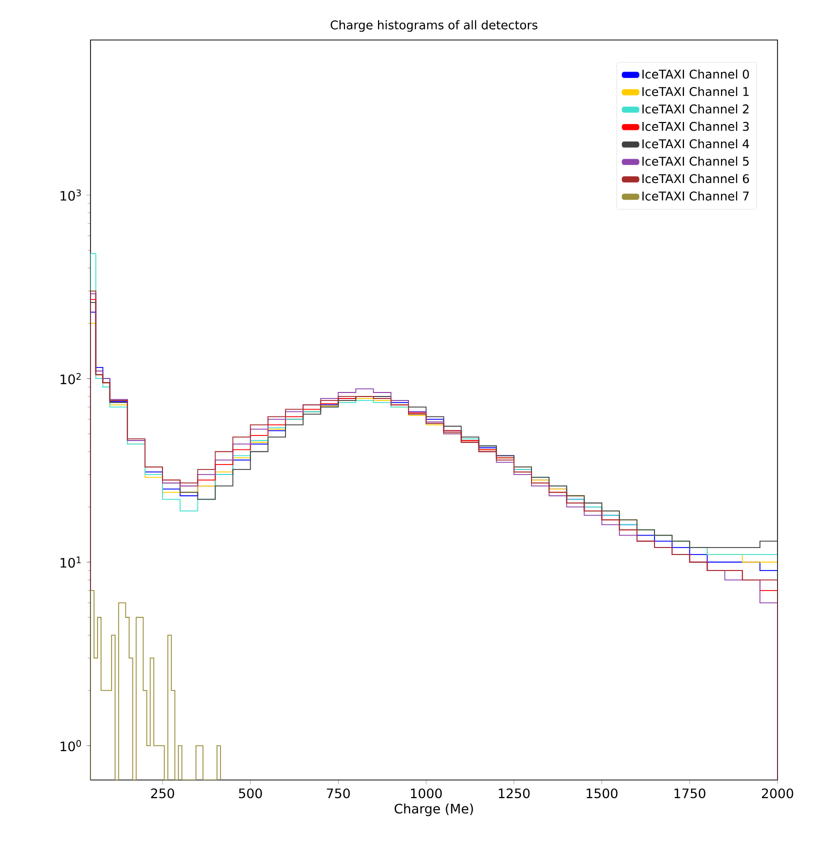  Describe the element at coordinates (426, 793) in the screenshot. I see `x-tick-label: 1000` at that location.